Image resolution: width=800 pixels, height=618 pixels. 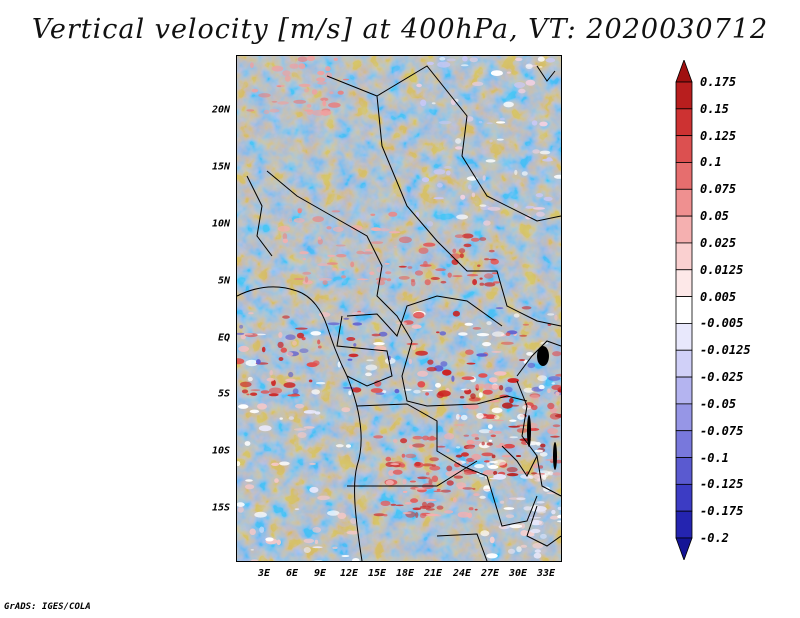 I want to click on lon-label-18e: 18E, so click(x=405, y=573).